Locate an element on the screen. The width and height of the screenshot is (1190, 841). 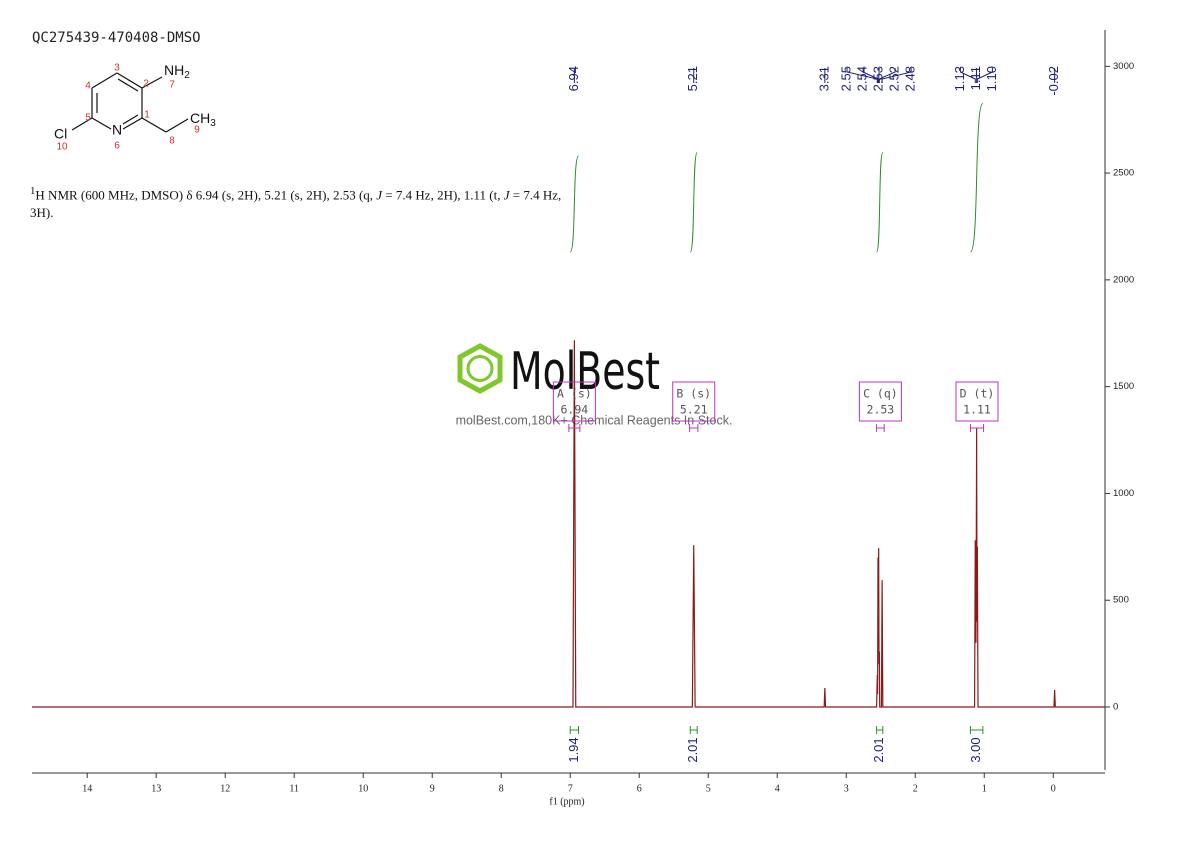
atom-label: CH3 is located at coordinates (203, 119).